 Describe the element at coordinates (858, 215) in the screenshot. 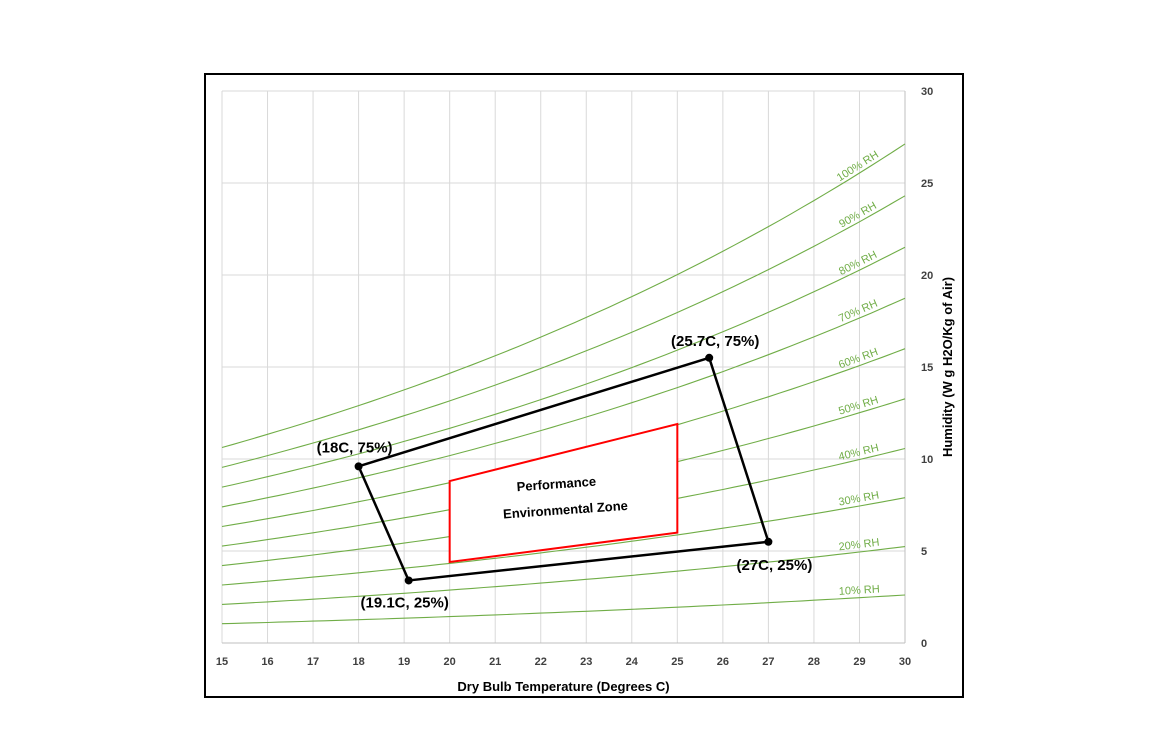

I see `rh-curve-label: 90% RH` at that location.